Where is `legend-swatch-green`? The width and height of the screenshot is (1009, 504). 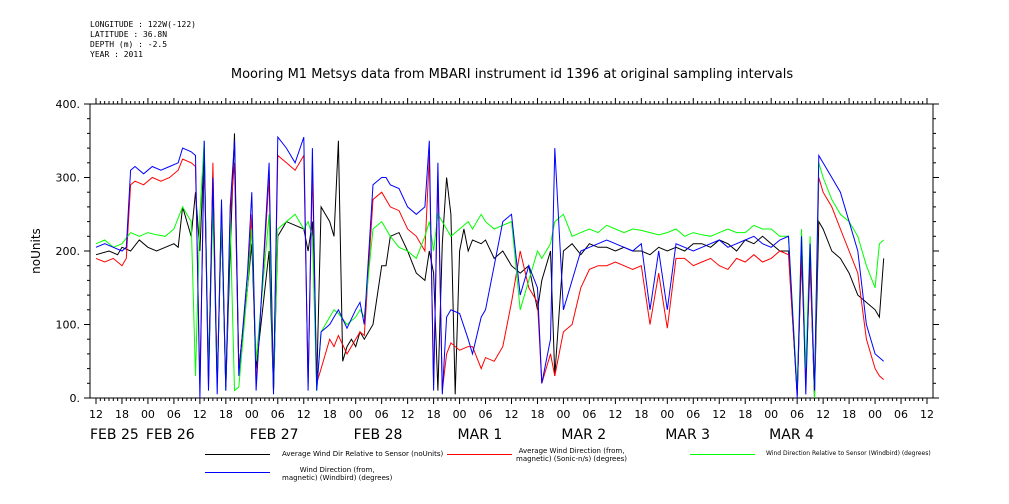 legend-swatch-green is located at coordinates (722, 454).